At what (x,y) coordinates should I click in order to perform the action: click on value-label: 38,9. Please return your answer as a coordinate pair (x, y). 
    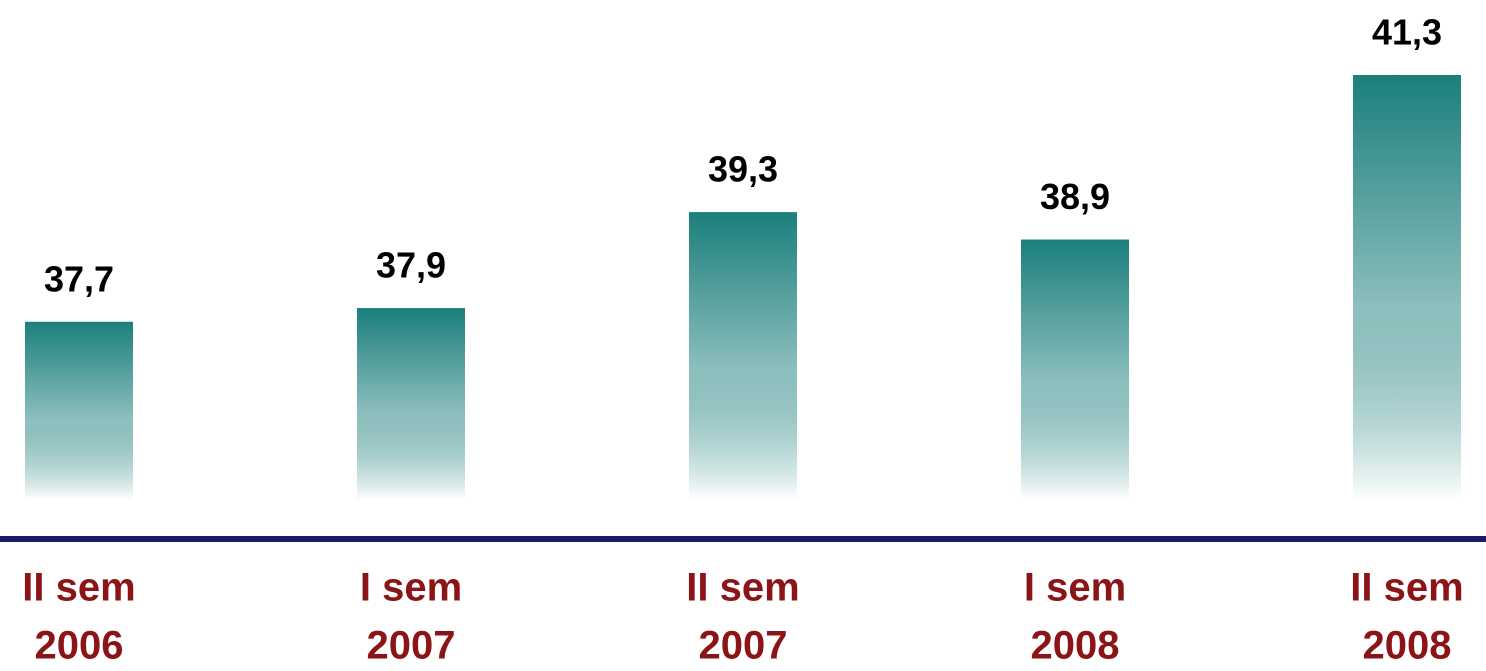
    Looking at the image, I should click on (1075, 196).